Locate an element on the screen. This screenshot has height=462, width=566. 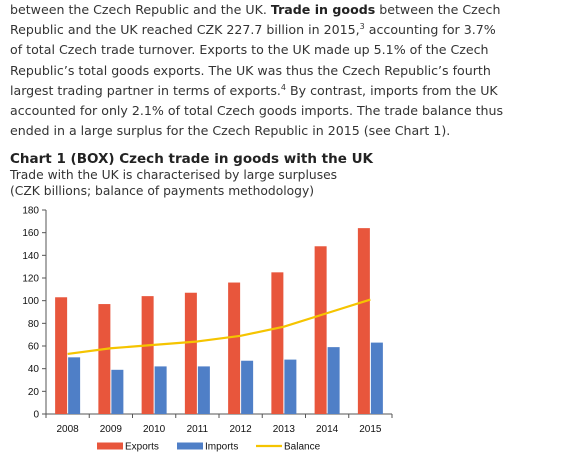
legend-swatch-imports is located at coordinates (190, 446).